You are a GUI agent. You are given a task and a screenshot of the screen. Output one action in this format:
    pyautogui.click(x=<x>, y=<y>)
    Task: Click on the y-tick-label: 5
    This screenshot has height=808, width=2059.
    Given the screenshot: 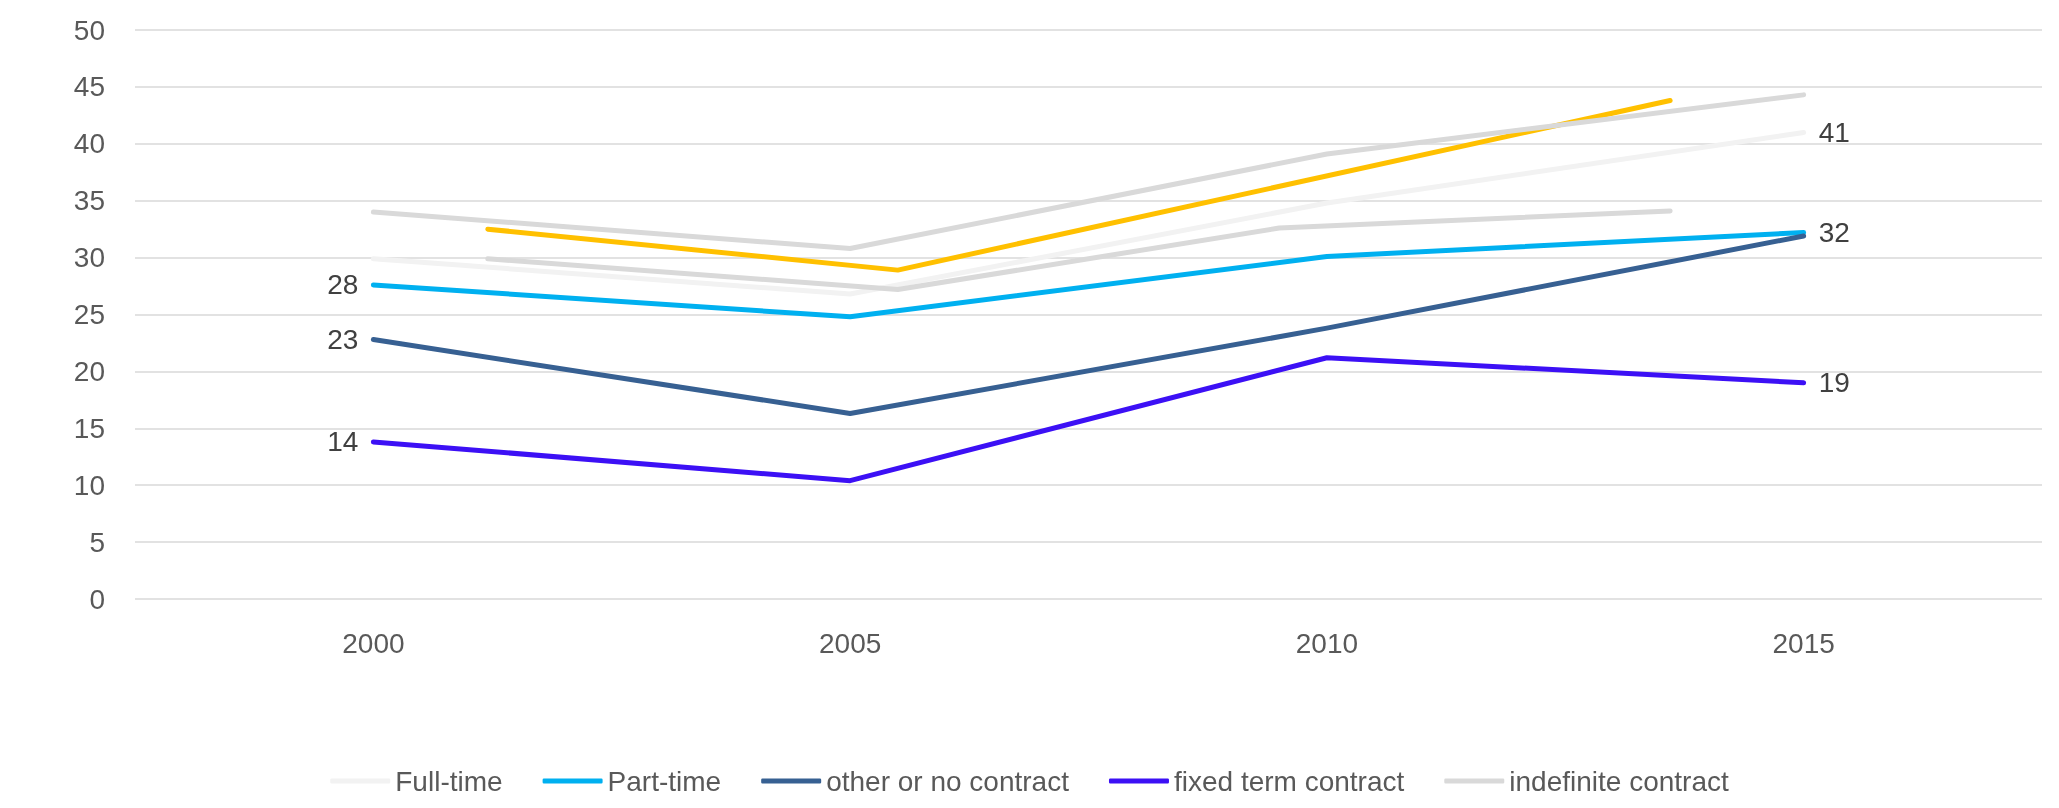 What is the action you would take?
    pyautogui.click(x=97, y=542)
    